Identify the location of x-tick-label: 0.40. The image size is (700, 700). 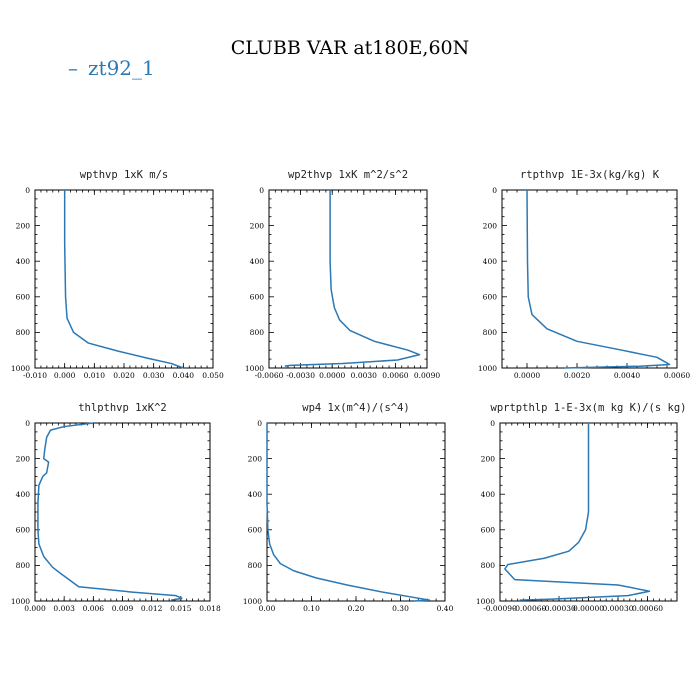
(445, 608).